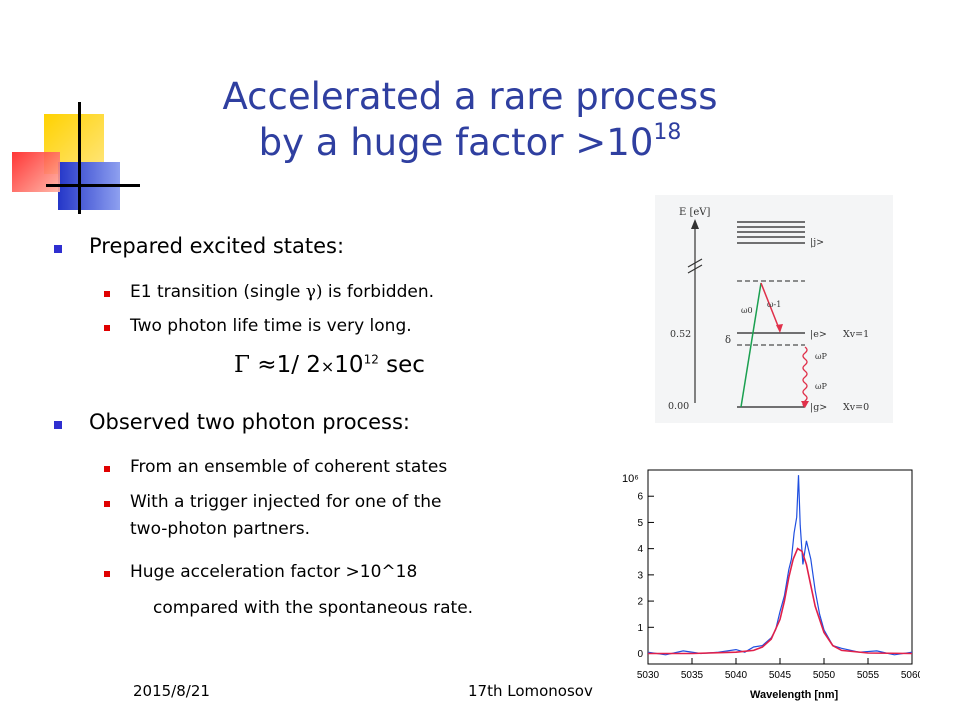 This screenshot has height=720, width=960. What do you see at coordinates (648, 675) in the screenshot?
I see `x-tick-label: 5030` at bounding box center [648, 675].